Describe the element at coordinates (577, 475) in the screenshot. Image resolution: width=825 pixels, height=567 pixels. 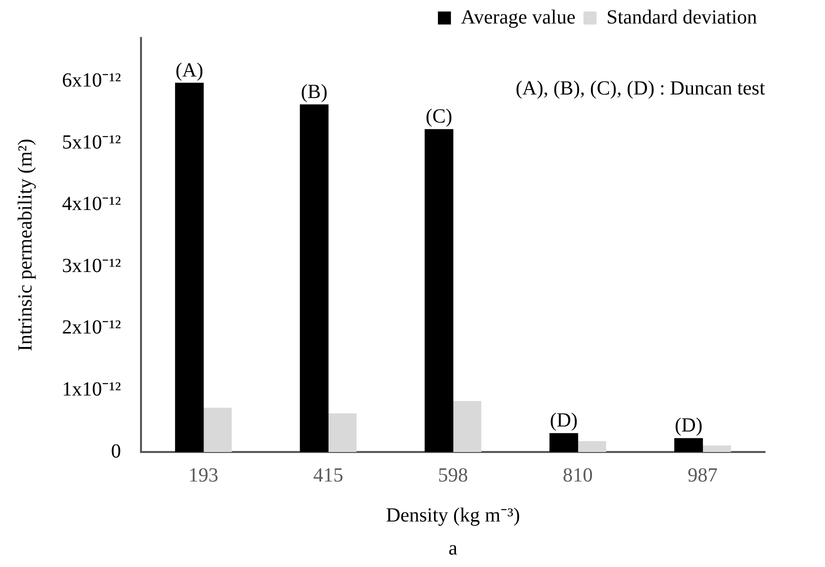
I see `x-tick-label: 810` at that location.